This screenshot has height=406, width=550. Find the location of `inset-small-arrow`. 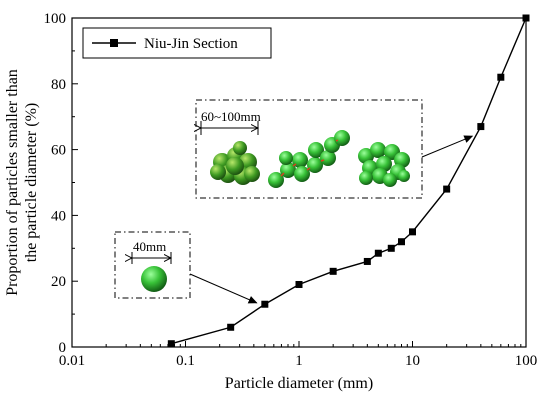

inset-small-arrow is located at coordinates (223, 288).